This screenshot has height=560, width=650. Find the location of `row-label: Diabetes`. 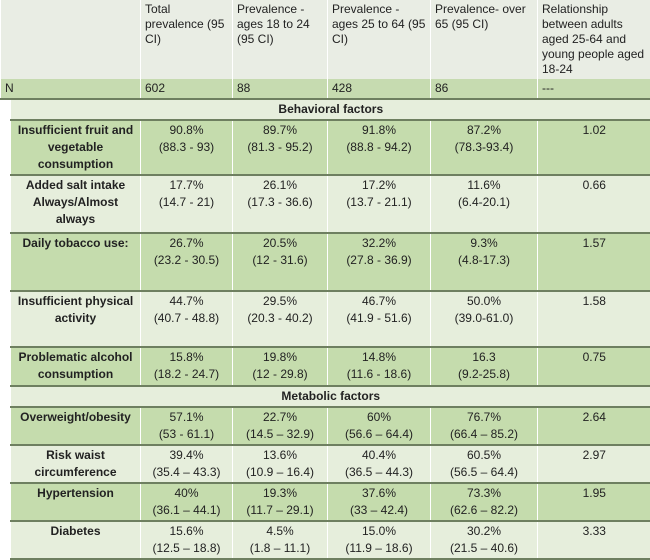

row-label: Diabetes is located at coordinates (76, 540).